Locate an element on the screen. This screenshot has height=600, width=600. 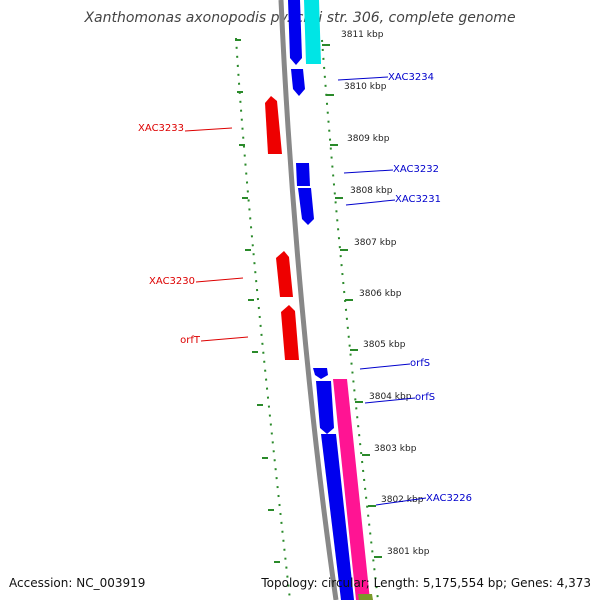
gene-orfT is located at coordinates (290, 332).